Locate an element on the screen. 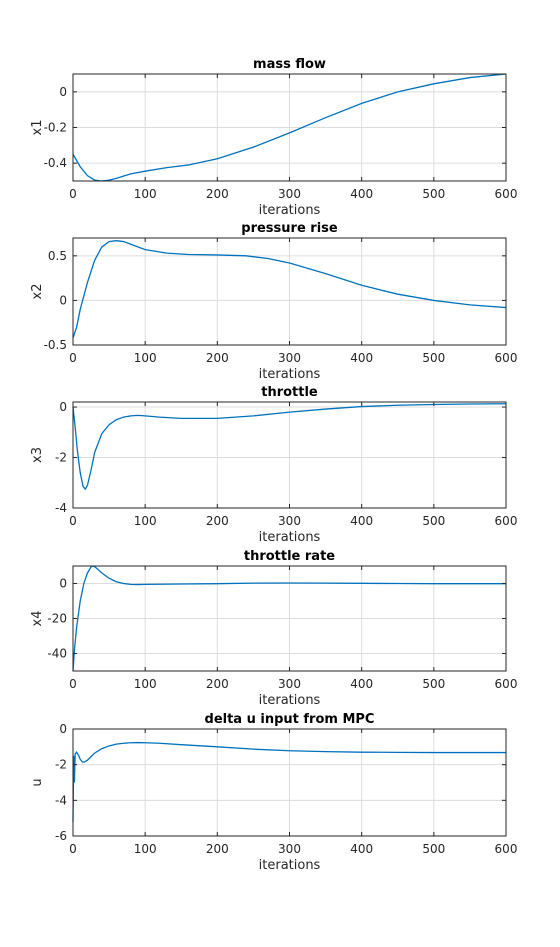 The width and height of the screenshot is (560, 947). y-tick-label: -40 is located at coordinates (57, 654).